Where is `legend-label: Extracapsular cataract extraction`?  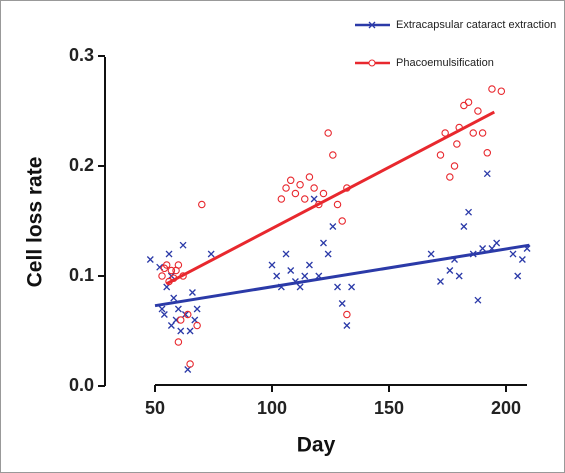 legend-label: Extracapsular cataract extraction is located at coordinates (476, 25).